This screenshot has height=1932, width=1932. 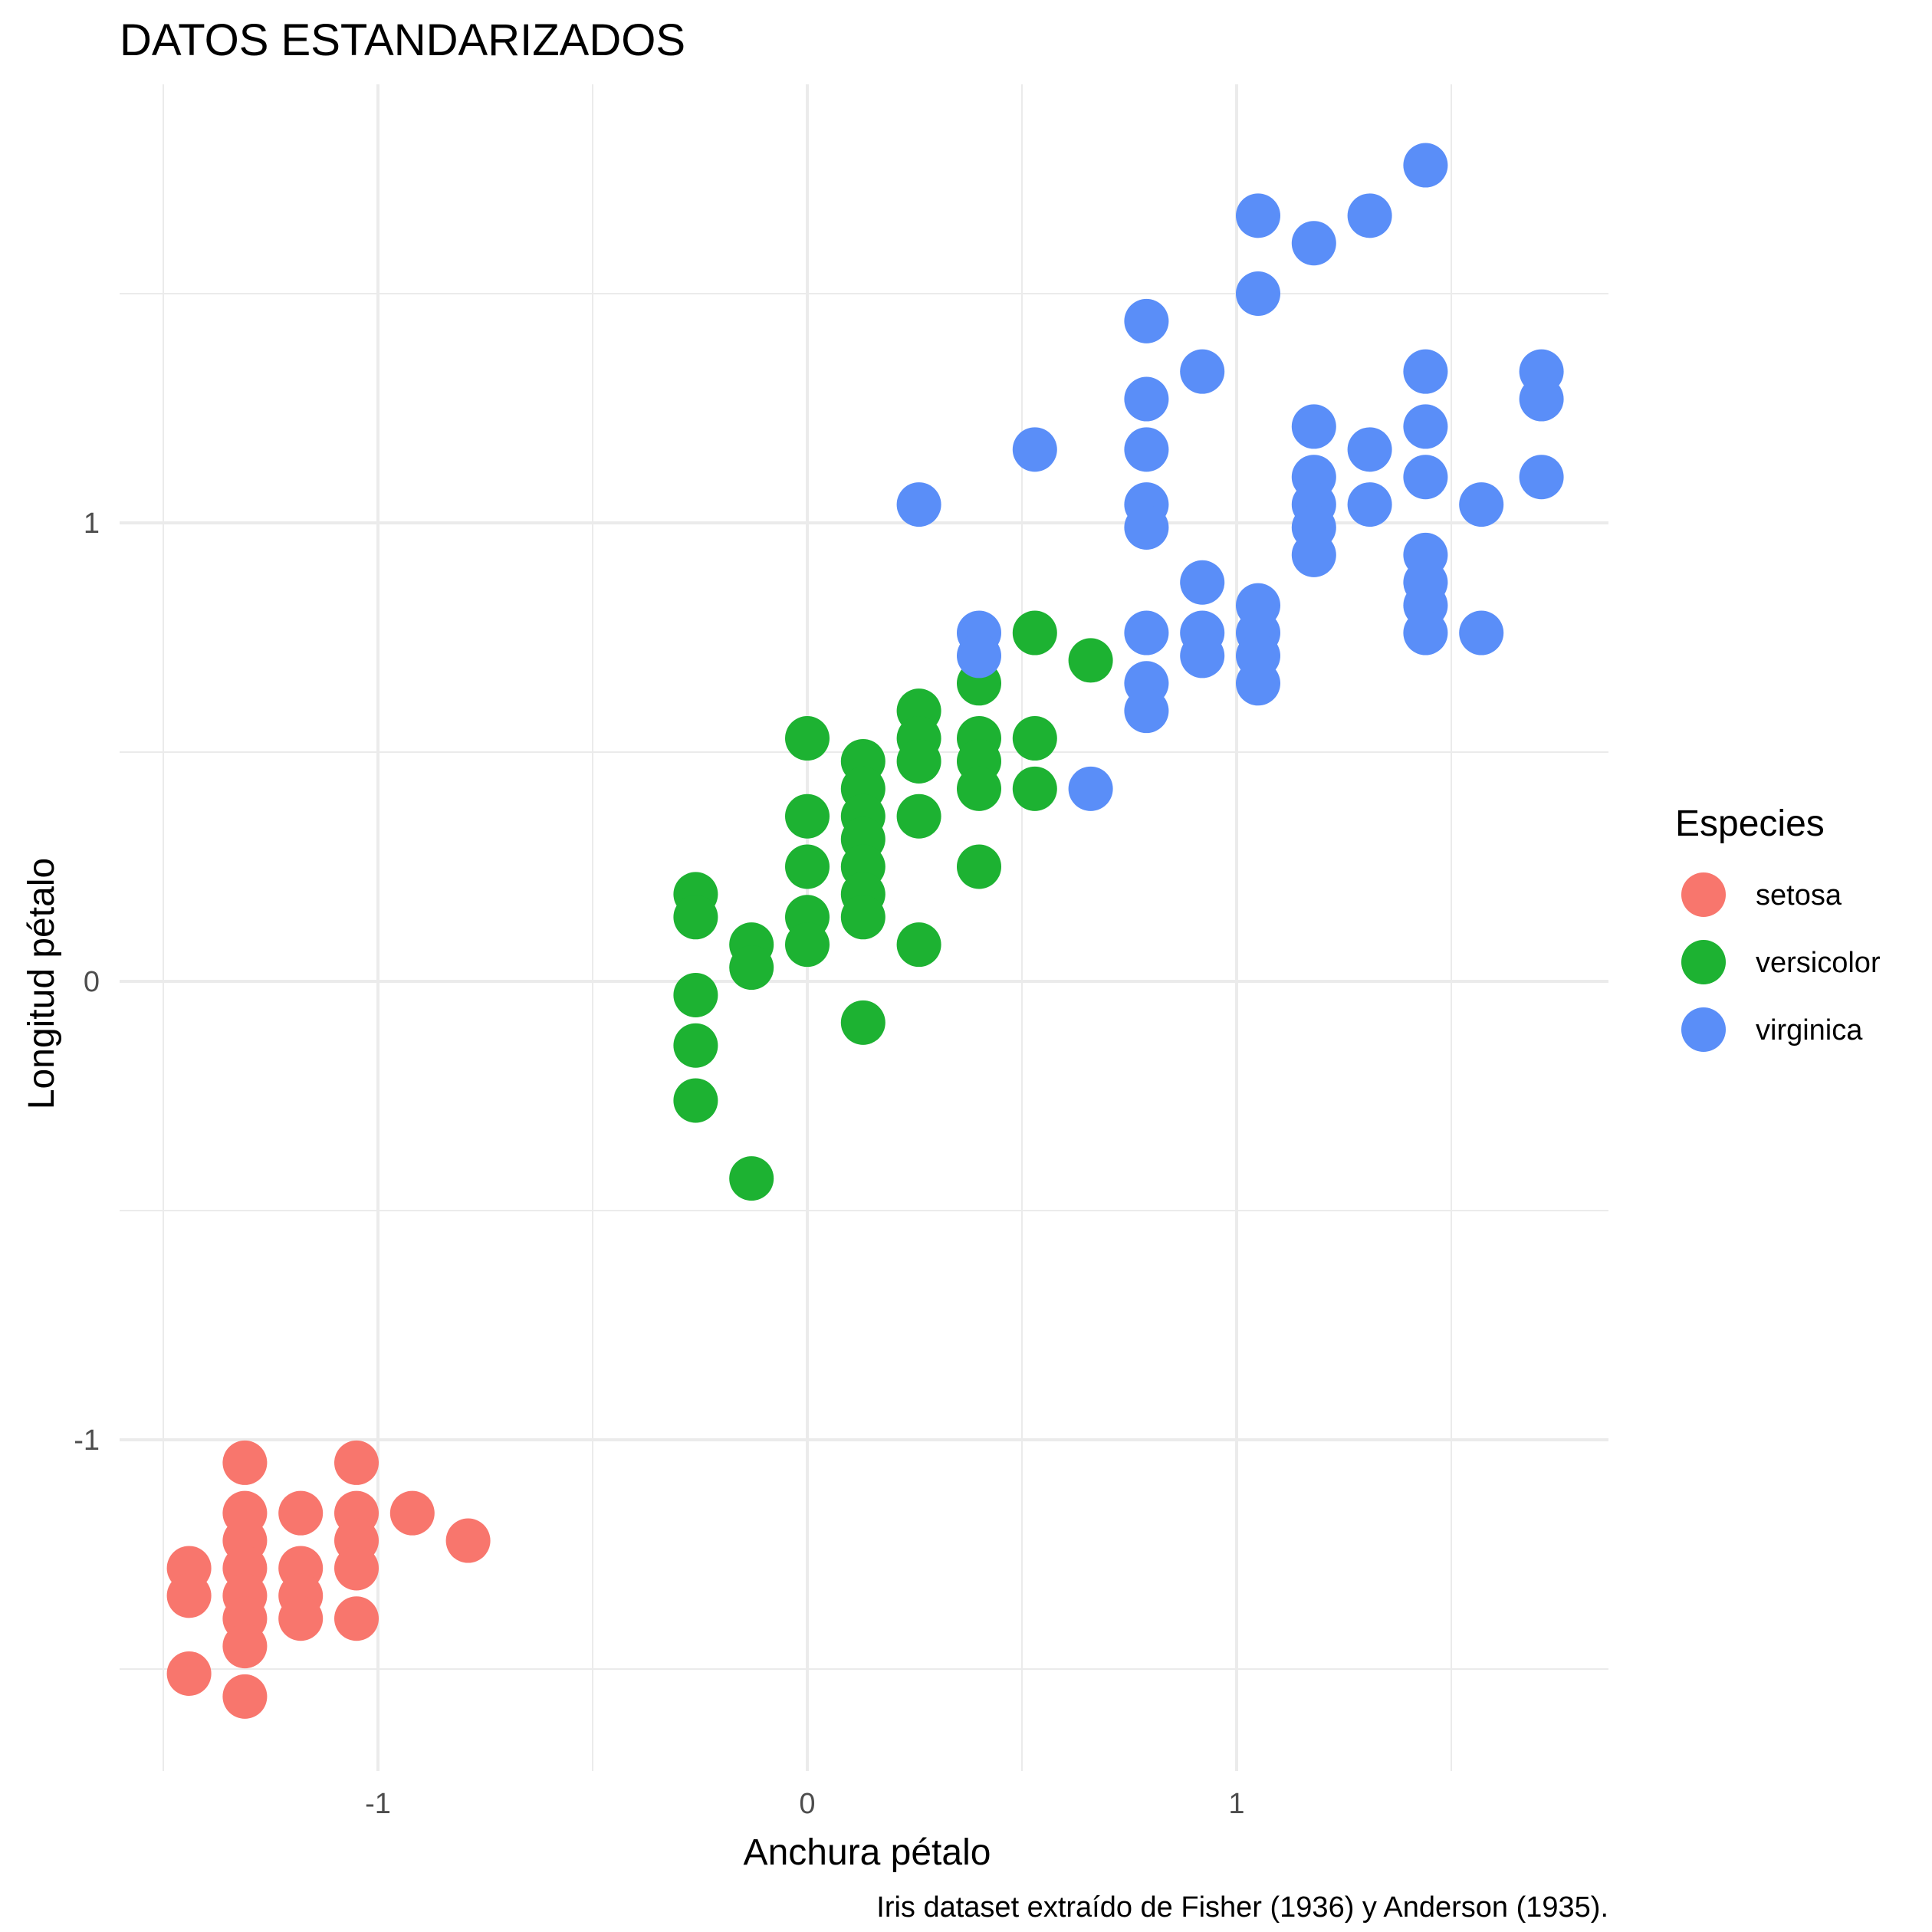 I want to click on legend-key-virginica, so click(x=1704, y=1029).